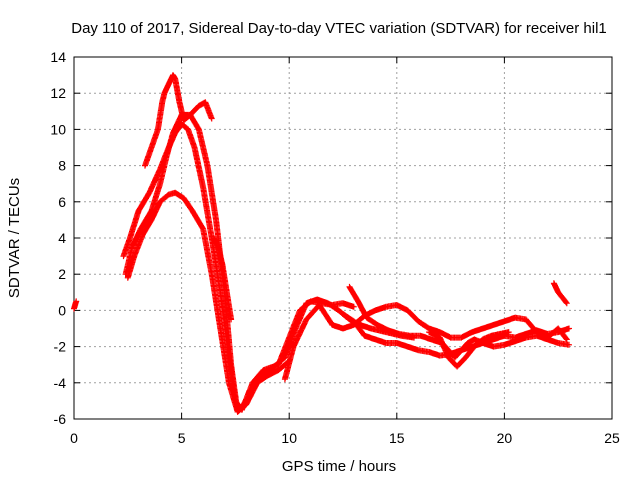 The image size is (640, 480). What do you see at coordinates (58, 93) in the screenshot?
I see `y-tick-label: 12` at bounding box center [58, 93].